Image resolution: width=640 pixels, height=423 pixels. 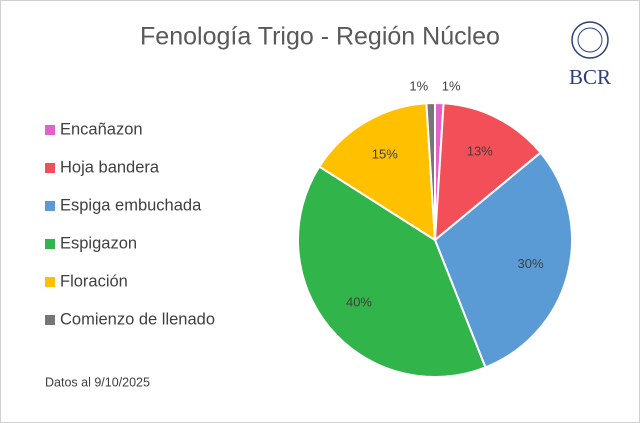 I want to click on legend-label: Comienzo de llenado, so click(x=137, y=319).